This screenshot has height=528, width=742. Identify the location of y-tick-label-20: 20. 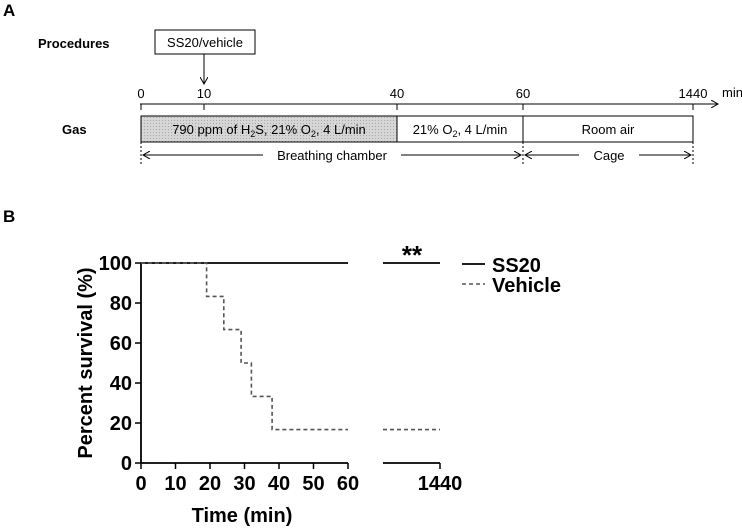
(121, 424).